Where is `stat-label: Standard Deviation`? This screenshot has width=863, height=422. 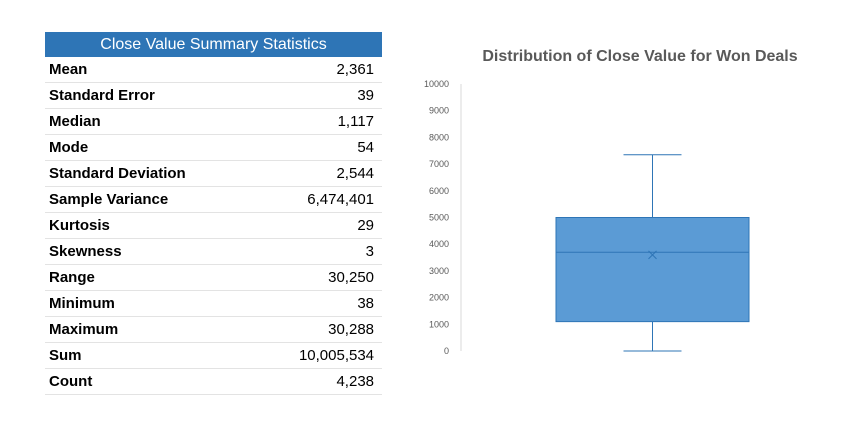
stat-label: Standard Deviation is located at coordinates (155, 173).